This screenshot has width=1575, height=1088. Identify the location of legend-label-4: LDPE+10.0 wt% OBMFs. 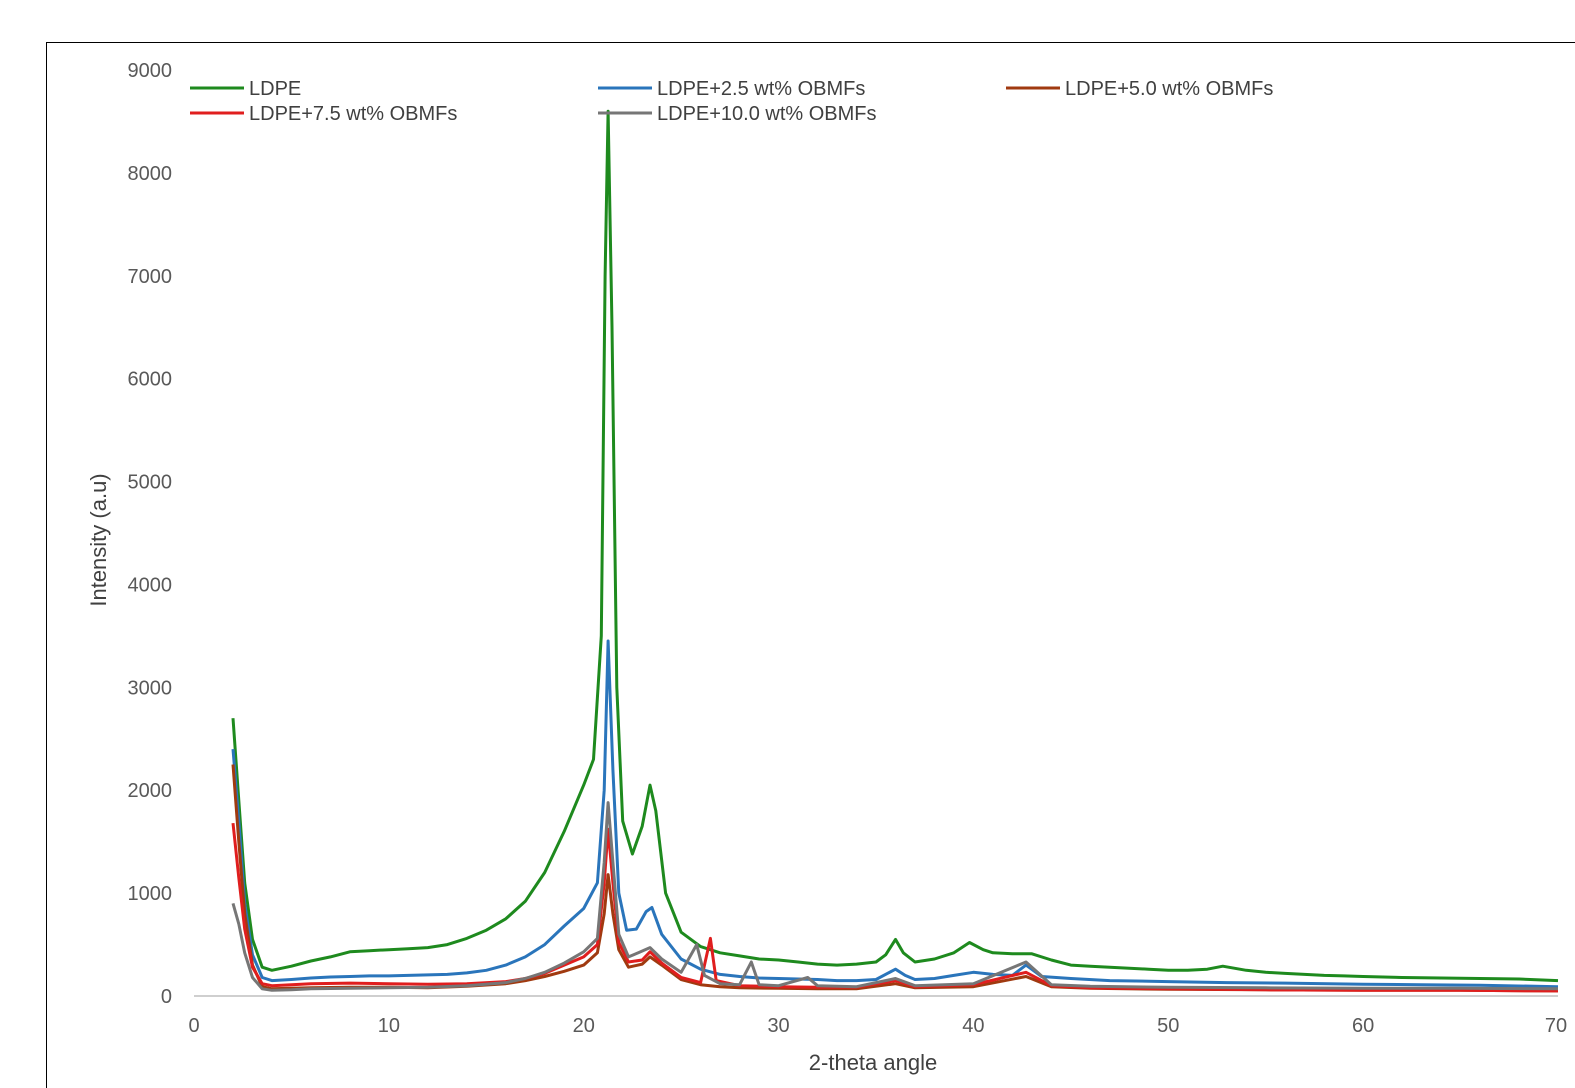
(767, 114).